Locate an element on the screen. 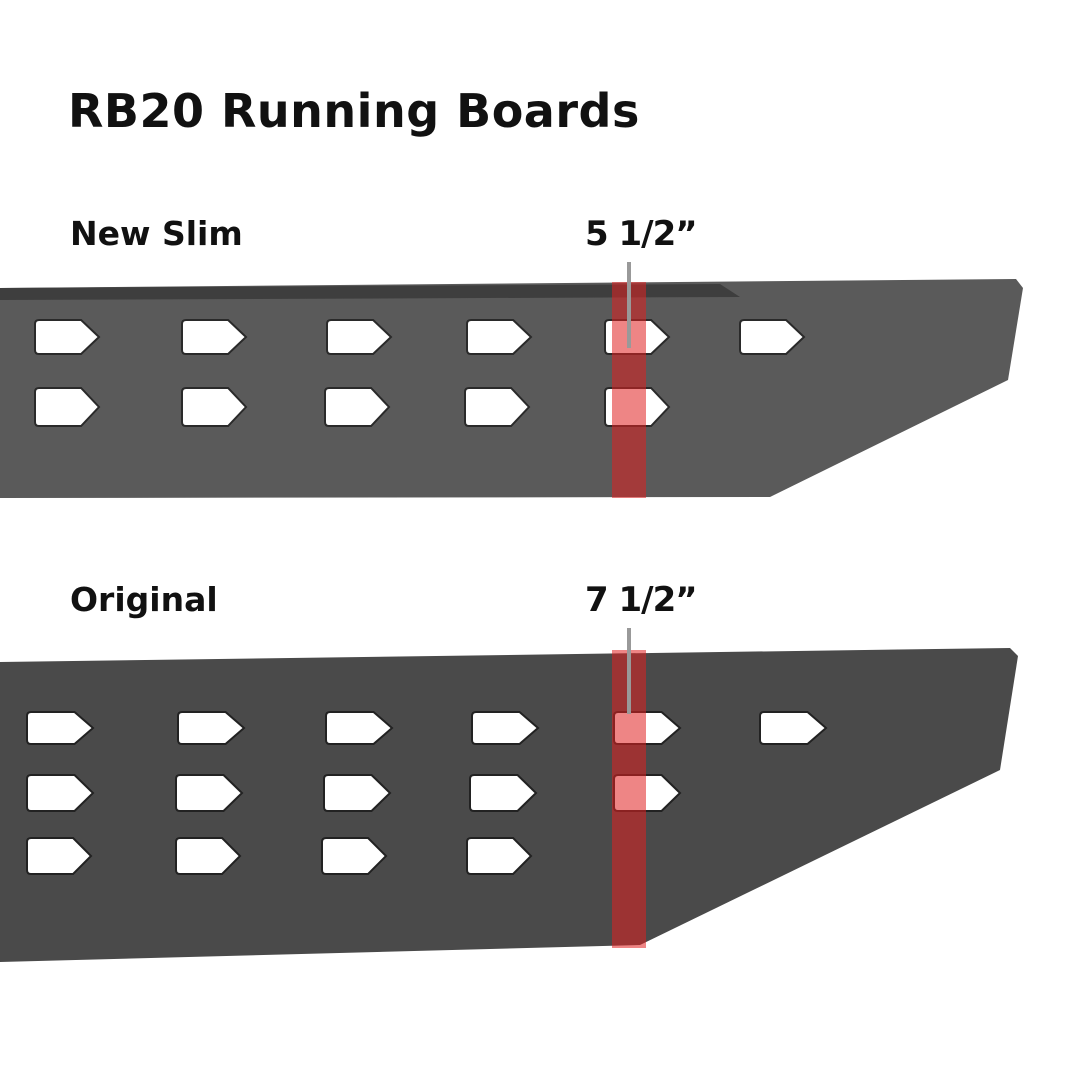  page-title: RB20 Running Boards is located at coordinates (354, 111).